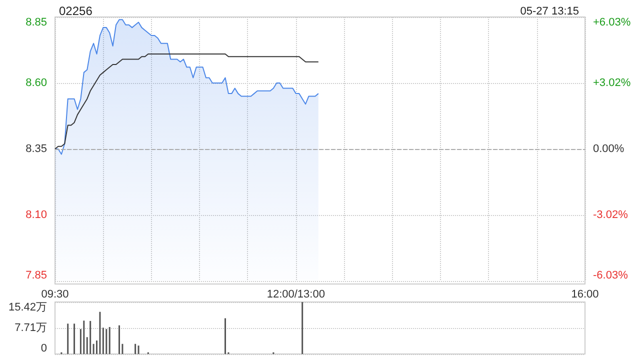  Describe the element at coordinates (55, 294) in the screenshot. I see `x-tick-label: 09:30` at that location.